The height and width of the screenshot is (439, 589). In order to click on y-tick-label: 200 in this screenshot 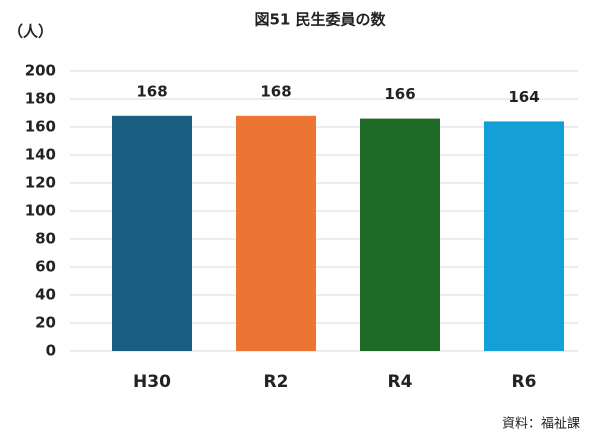, I will do `click(40, 71)`.